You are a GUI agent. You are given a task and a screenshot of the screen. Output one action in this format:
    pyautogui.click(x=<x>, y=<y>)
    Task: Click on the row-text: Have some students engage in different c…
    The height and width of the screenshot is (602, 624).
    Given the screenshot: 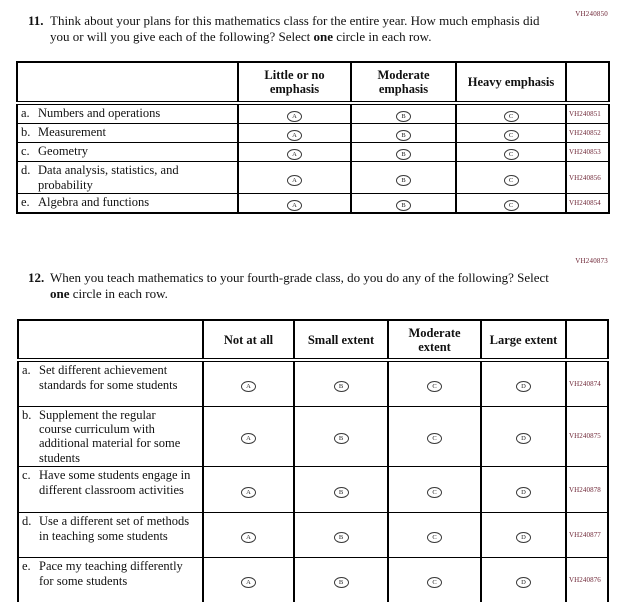 What is the action you would take?
    pyautogui.click(x=115, y=482)
    